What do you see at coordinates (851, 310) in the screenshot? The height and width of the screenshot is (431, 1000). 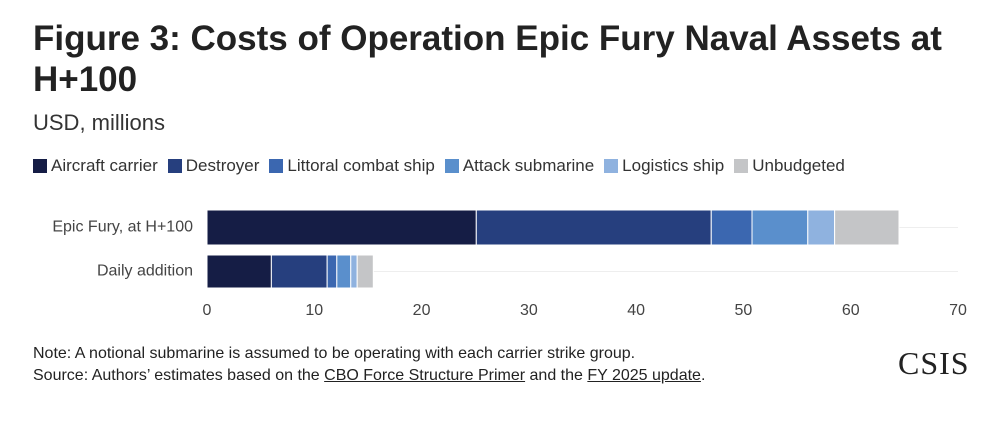 I see `x-tick-label: 60` at bounding box center [851, 310].